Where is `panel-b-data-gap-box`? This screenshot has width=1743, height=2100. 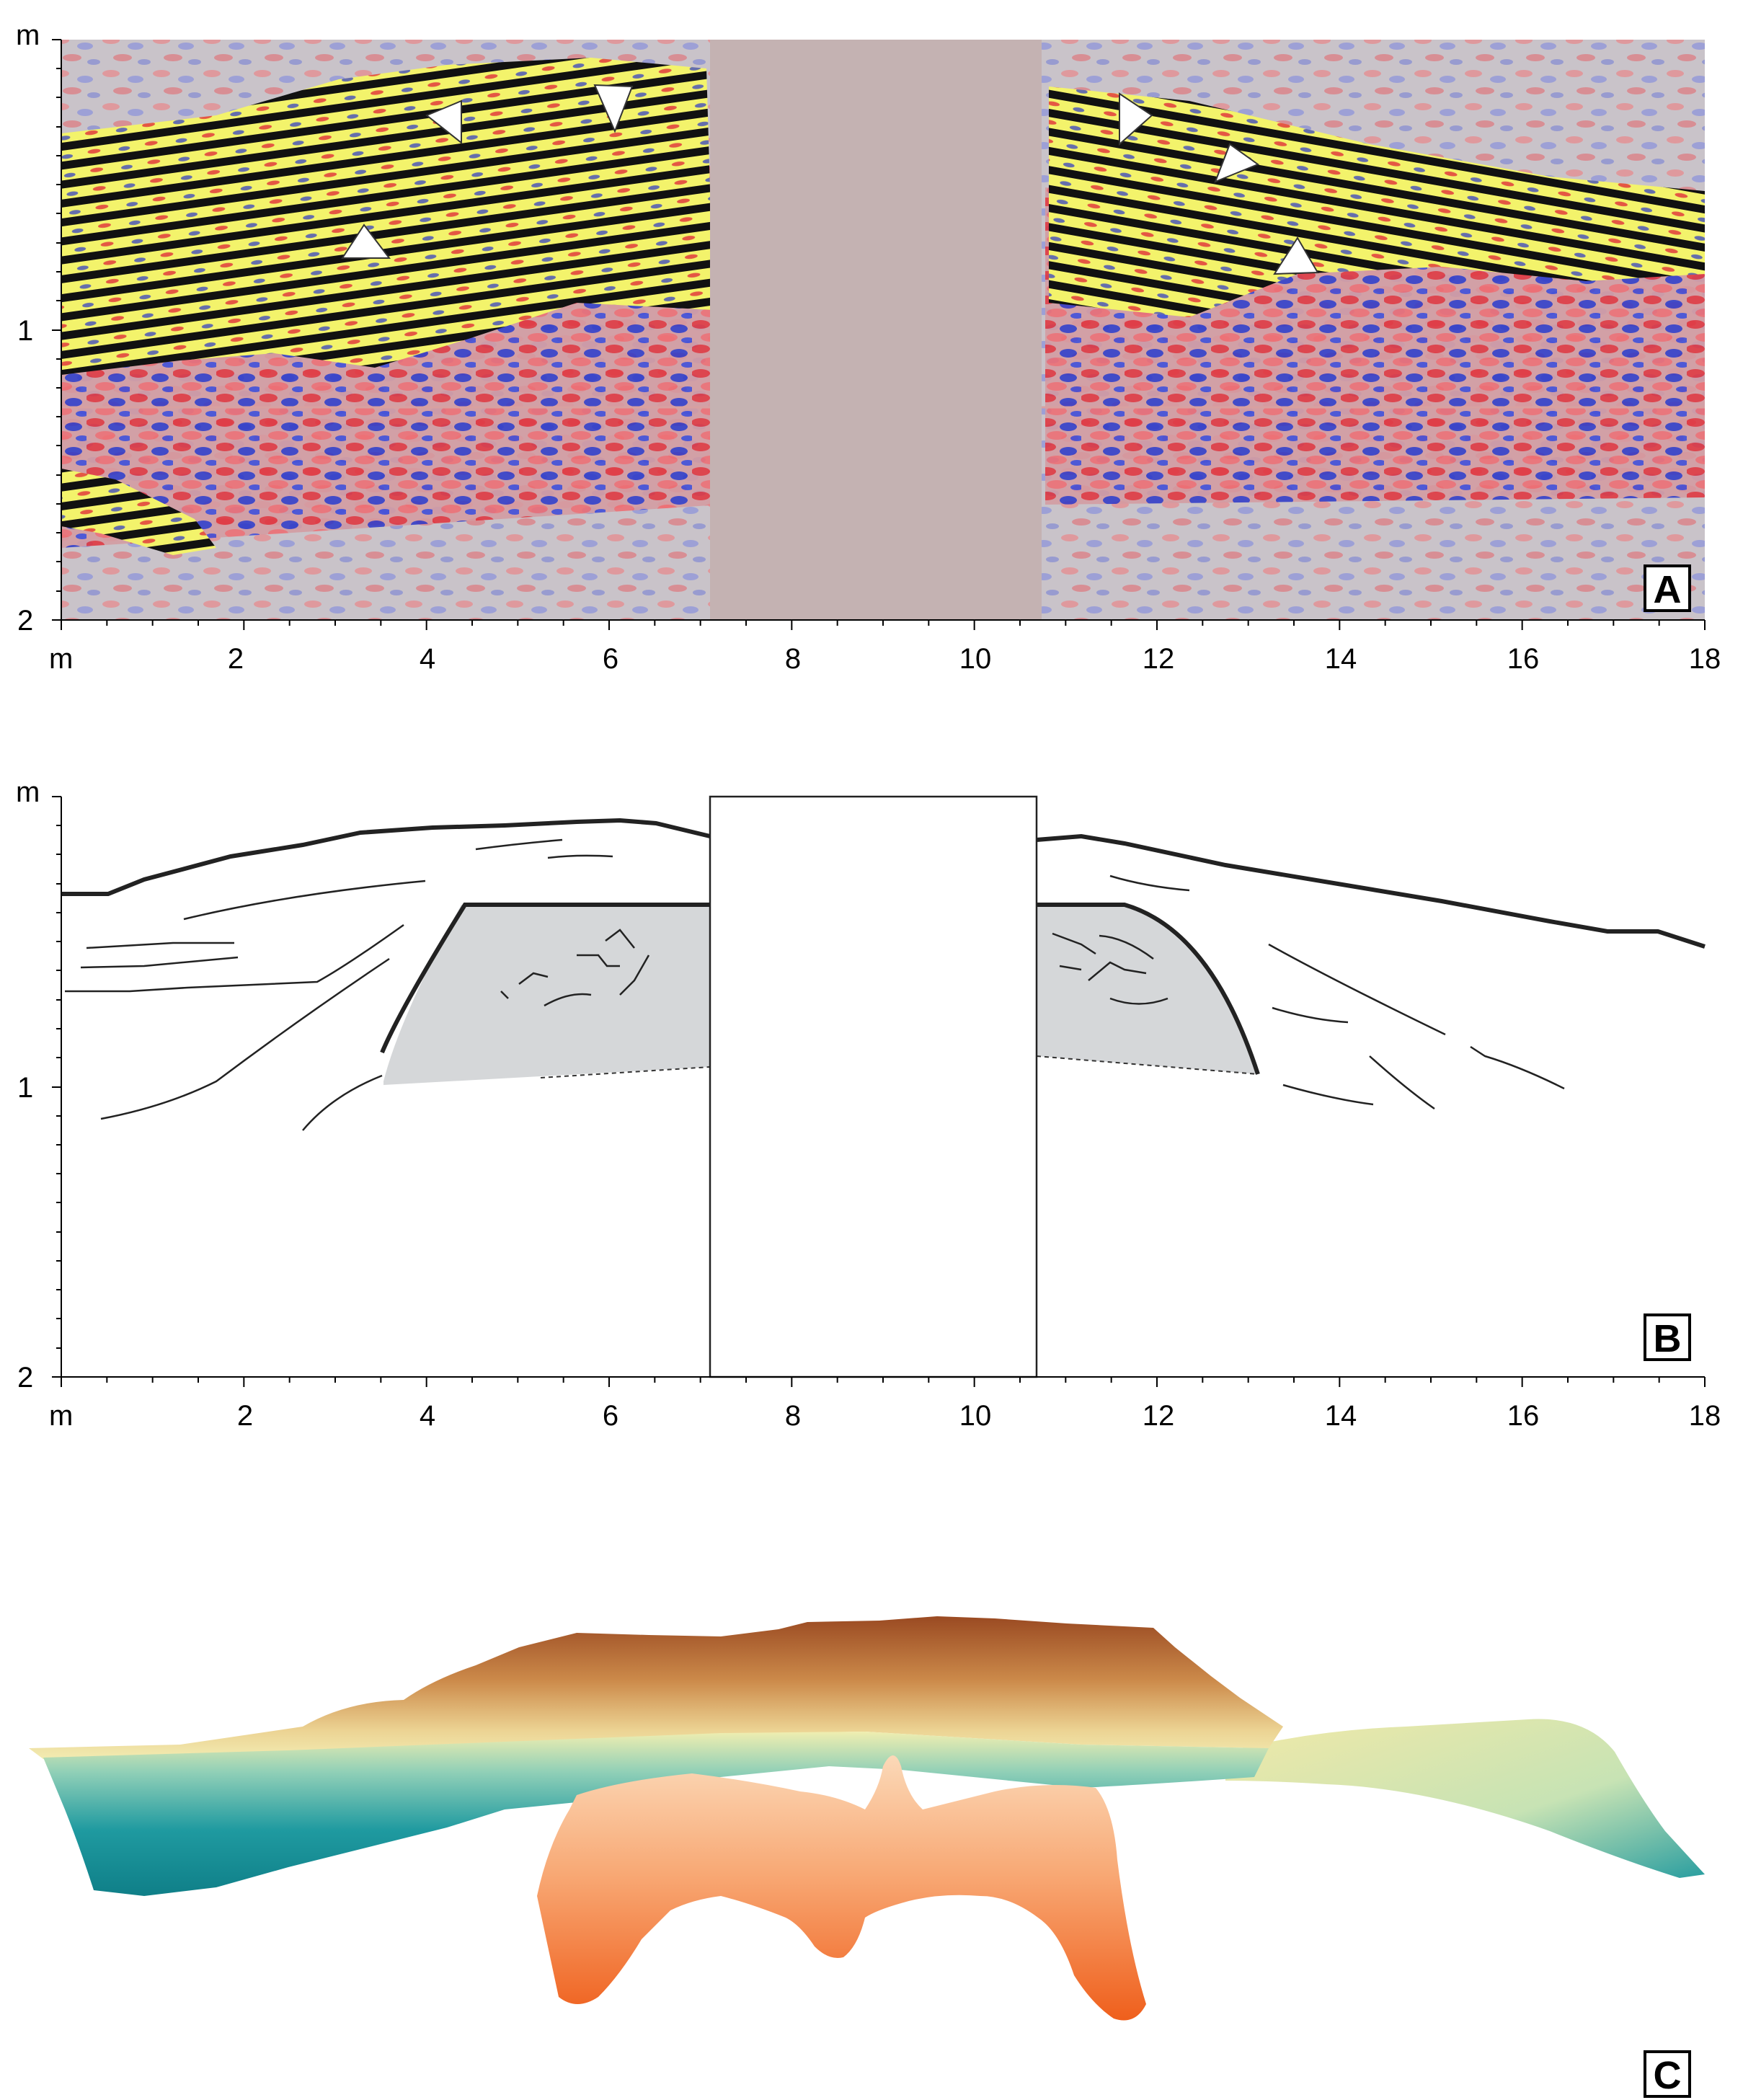 panel-b-data-gap-box is located at coordinates (873, 1087).